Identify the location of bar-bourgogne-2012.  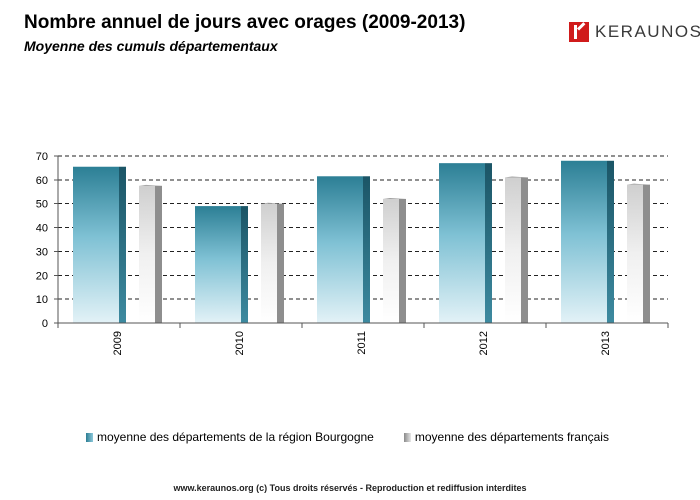
(462, 243).